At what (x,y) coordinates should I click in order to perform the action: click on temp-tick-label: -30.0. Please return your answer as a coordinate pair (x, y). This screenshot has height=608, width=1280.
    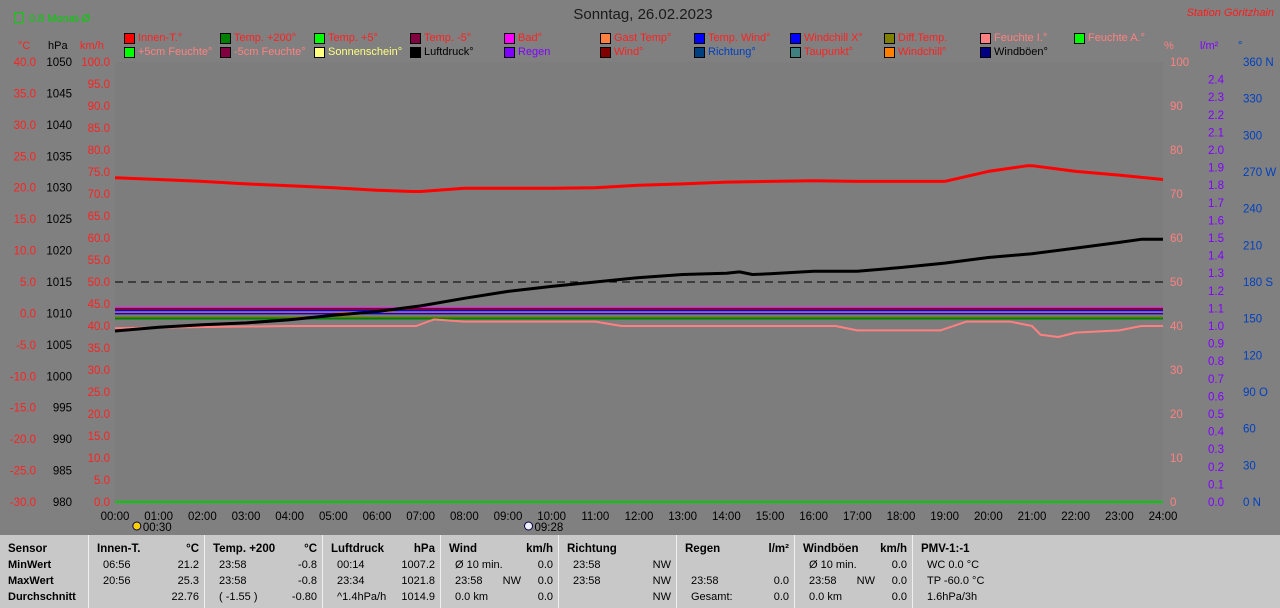
    Looking at the image, I should click on (23, 503).